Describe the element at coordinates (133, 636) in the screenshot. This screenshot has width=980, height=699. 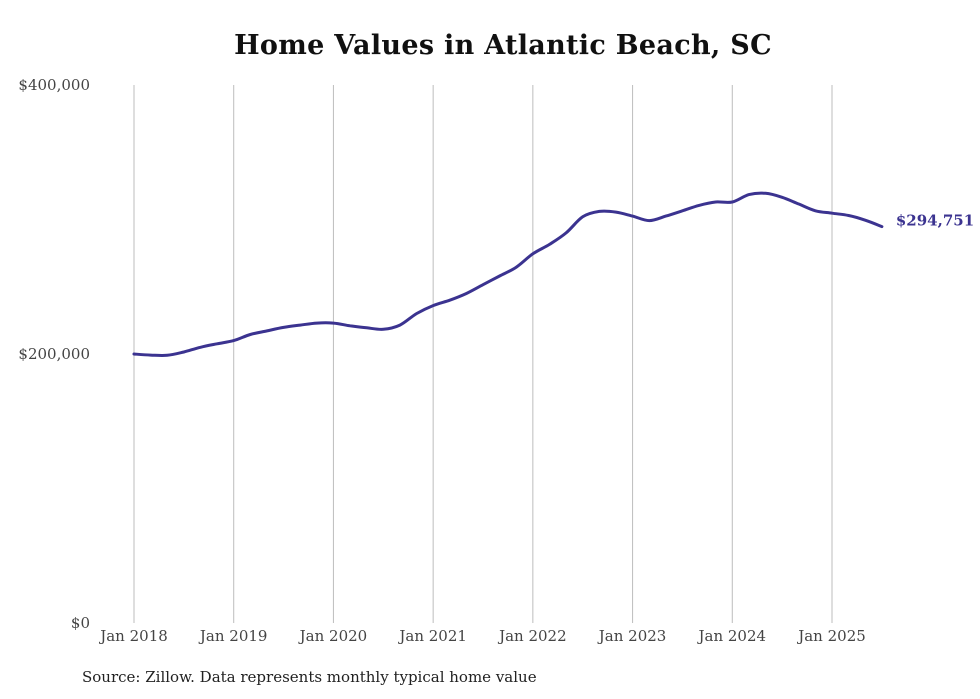
I see `x-tick-label: Jan 2018` at that location.